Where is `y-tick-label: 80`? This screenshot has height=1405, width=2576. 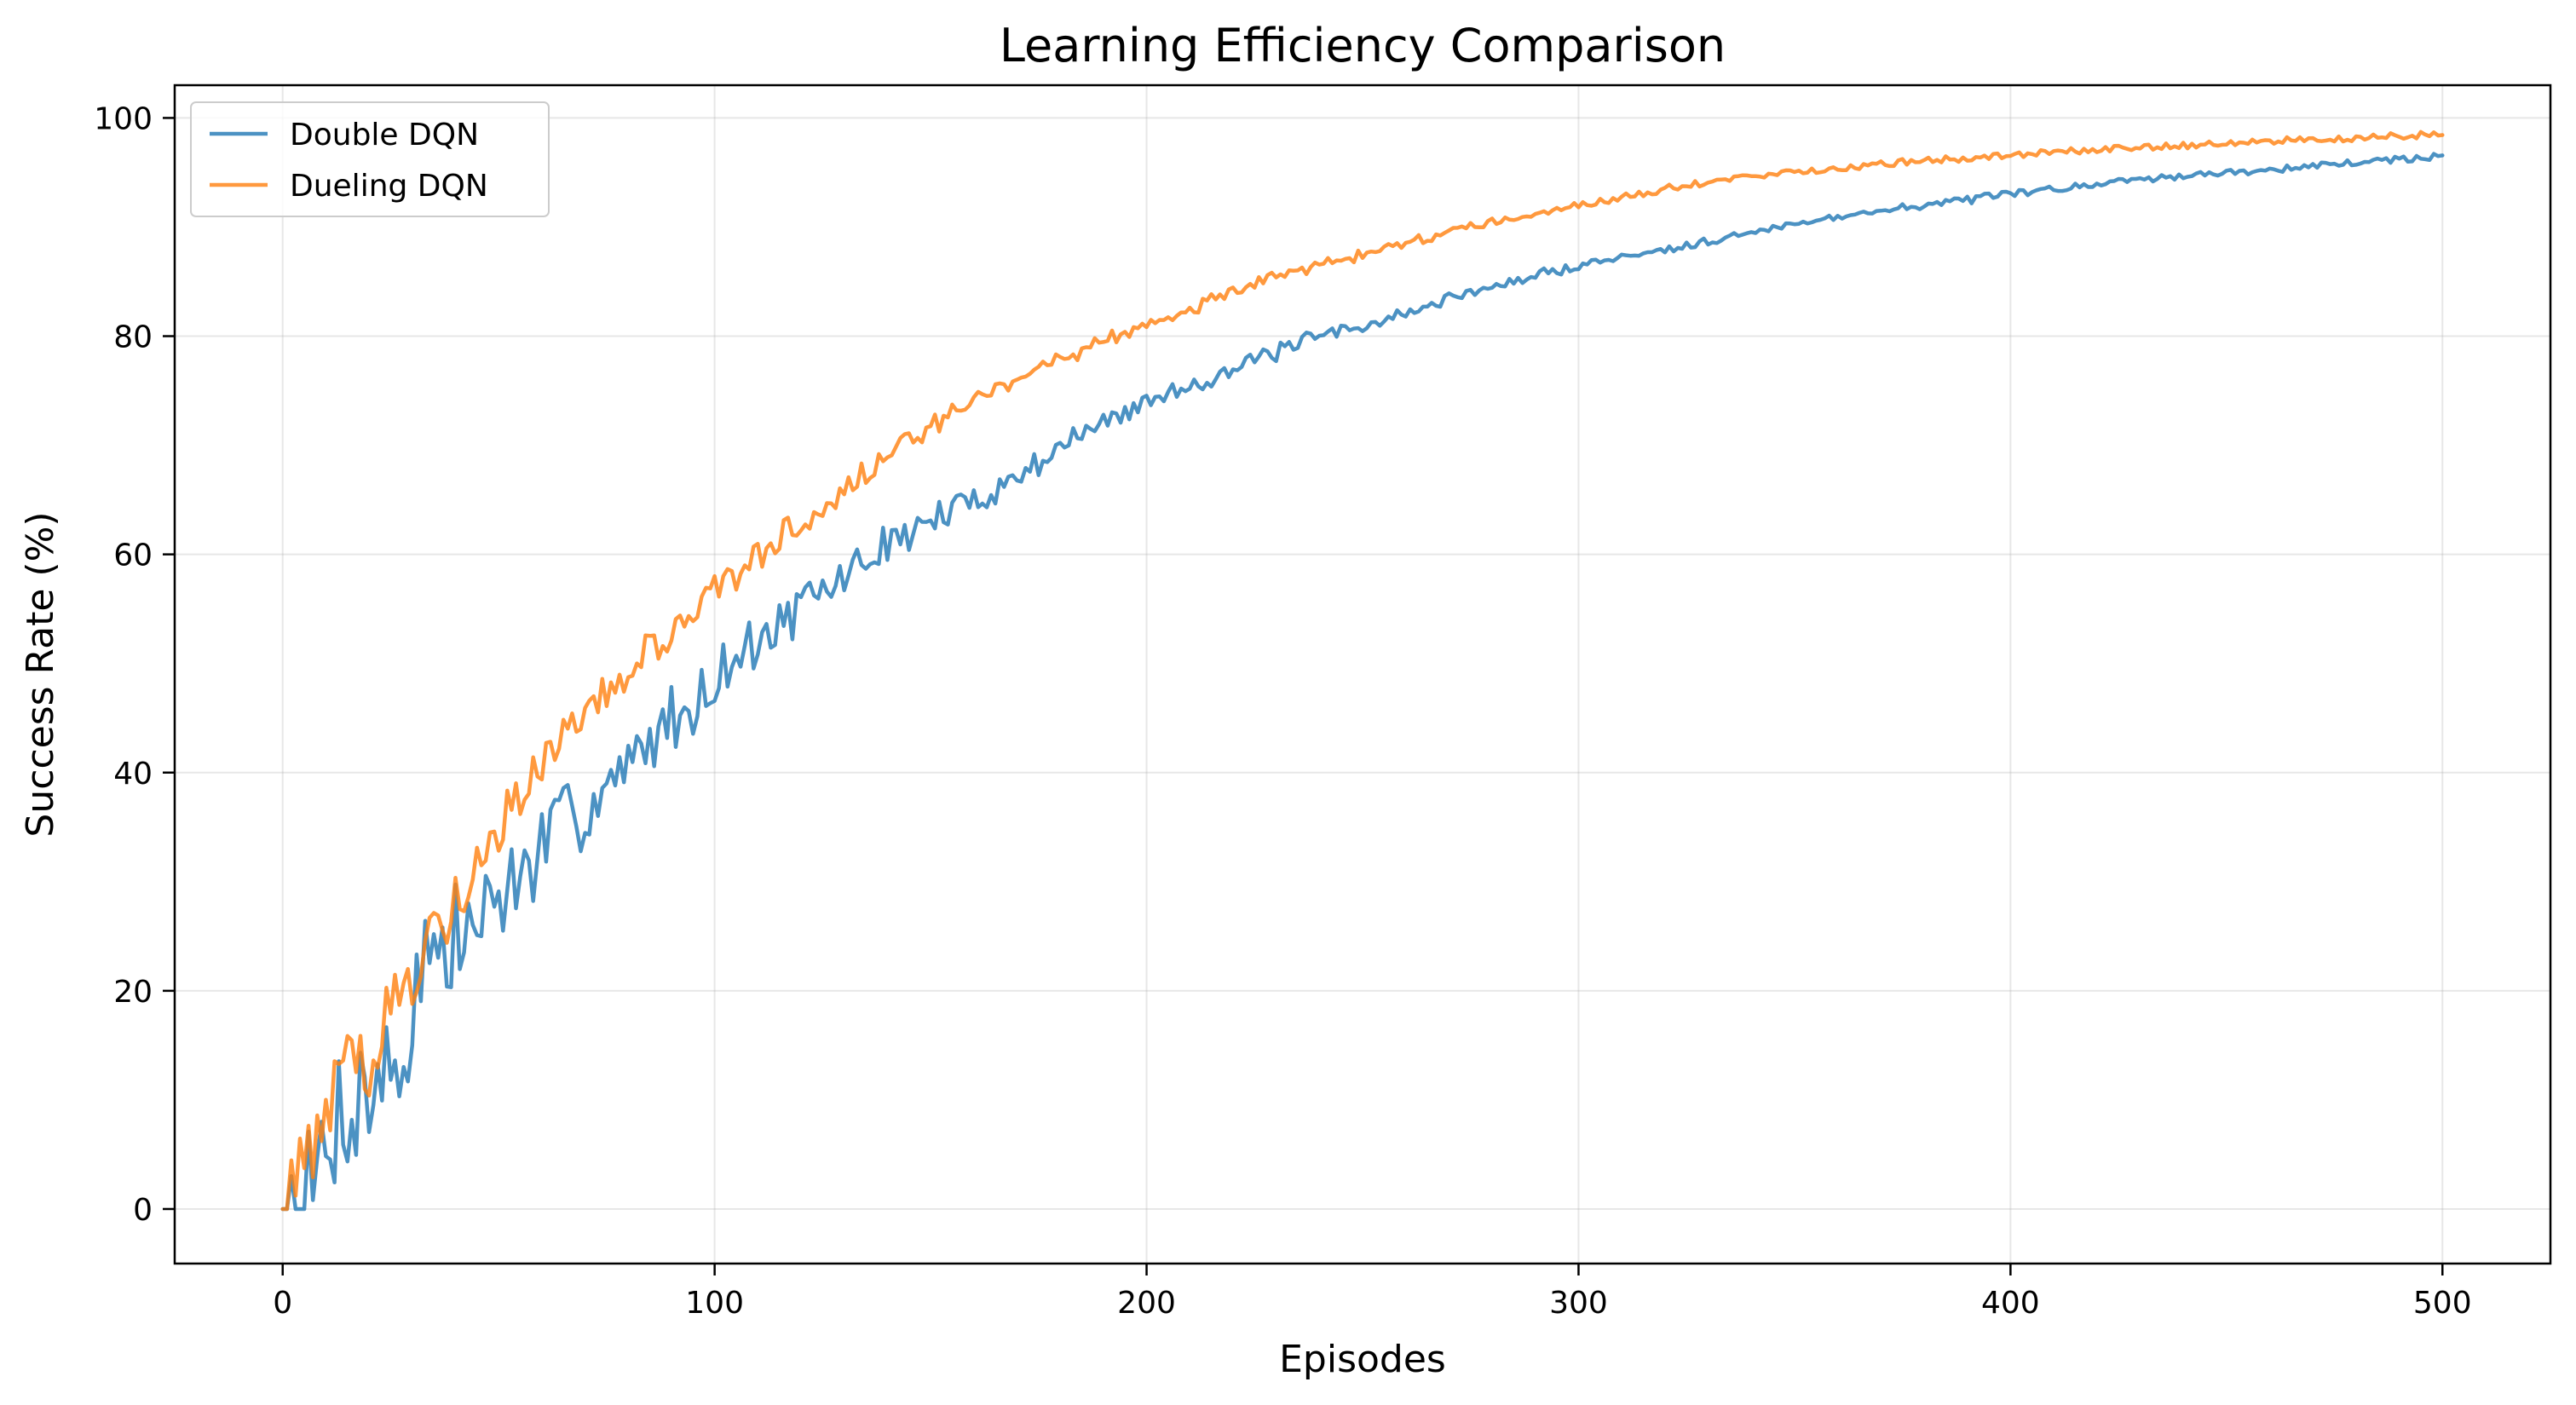
y-tick-label: 80 is located at coordinates (133, 337).